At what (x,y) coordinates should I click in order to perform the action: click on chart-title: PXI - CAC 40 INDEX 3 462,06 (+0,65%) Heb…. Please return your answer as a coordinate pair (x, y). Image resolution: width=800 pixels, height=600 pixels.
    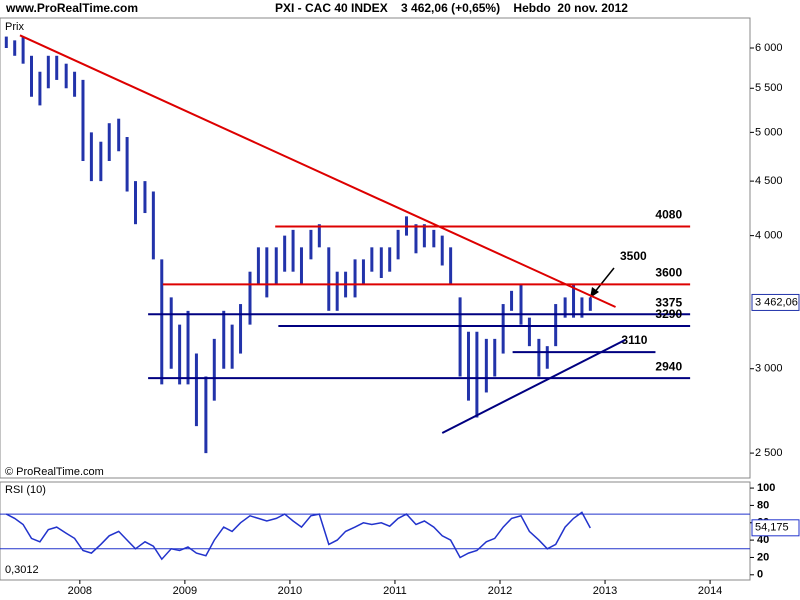
    Looking at the image, I should click on (451, 8).